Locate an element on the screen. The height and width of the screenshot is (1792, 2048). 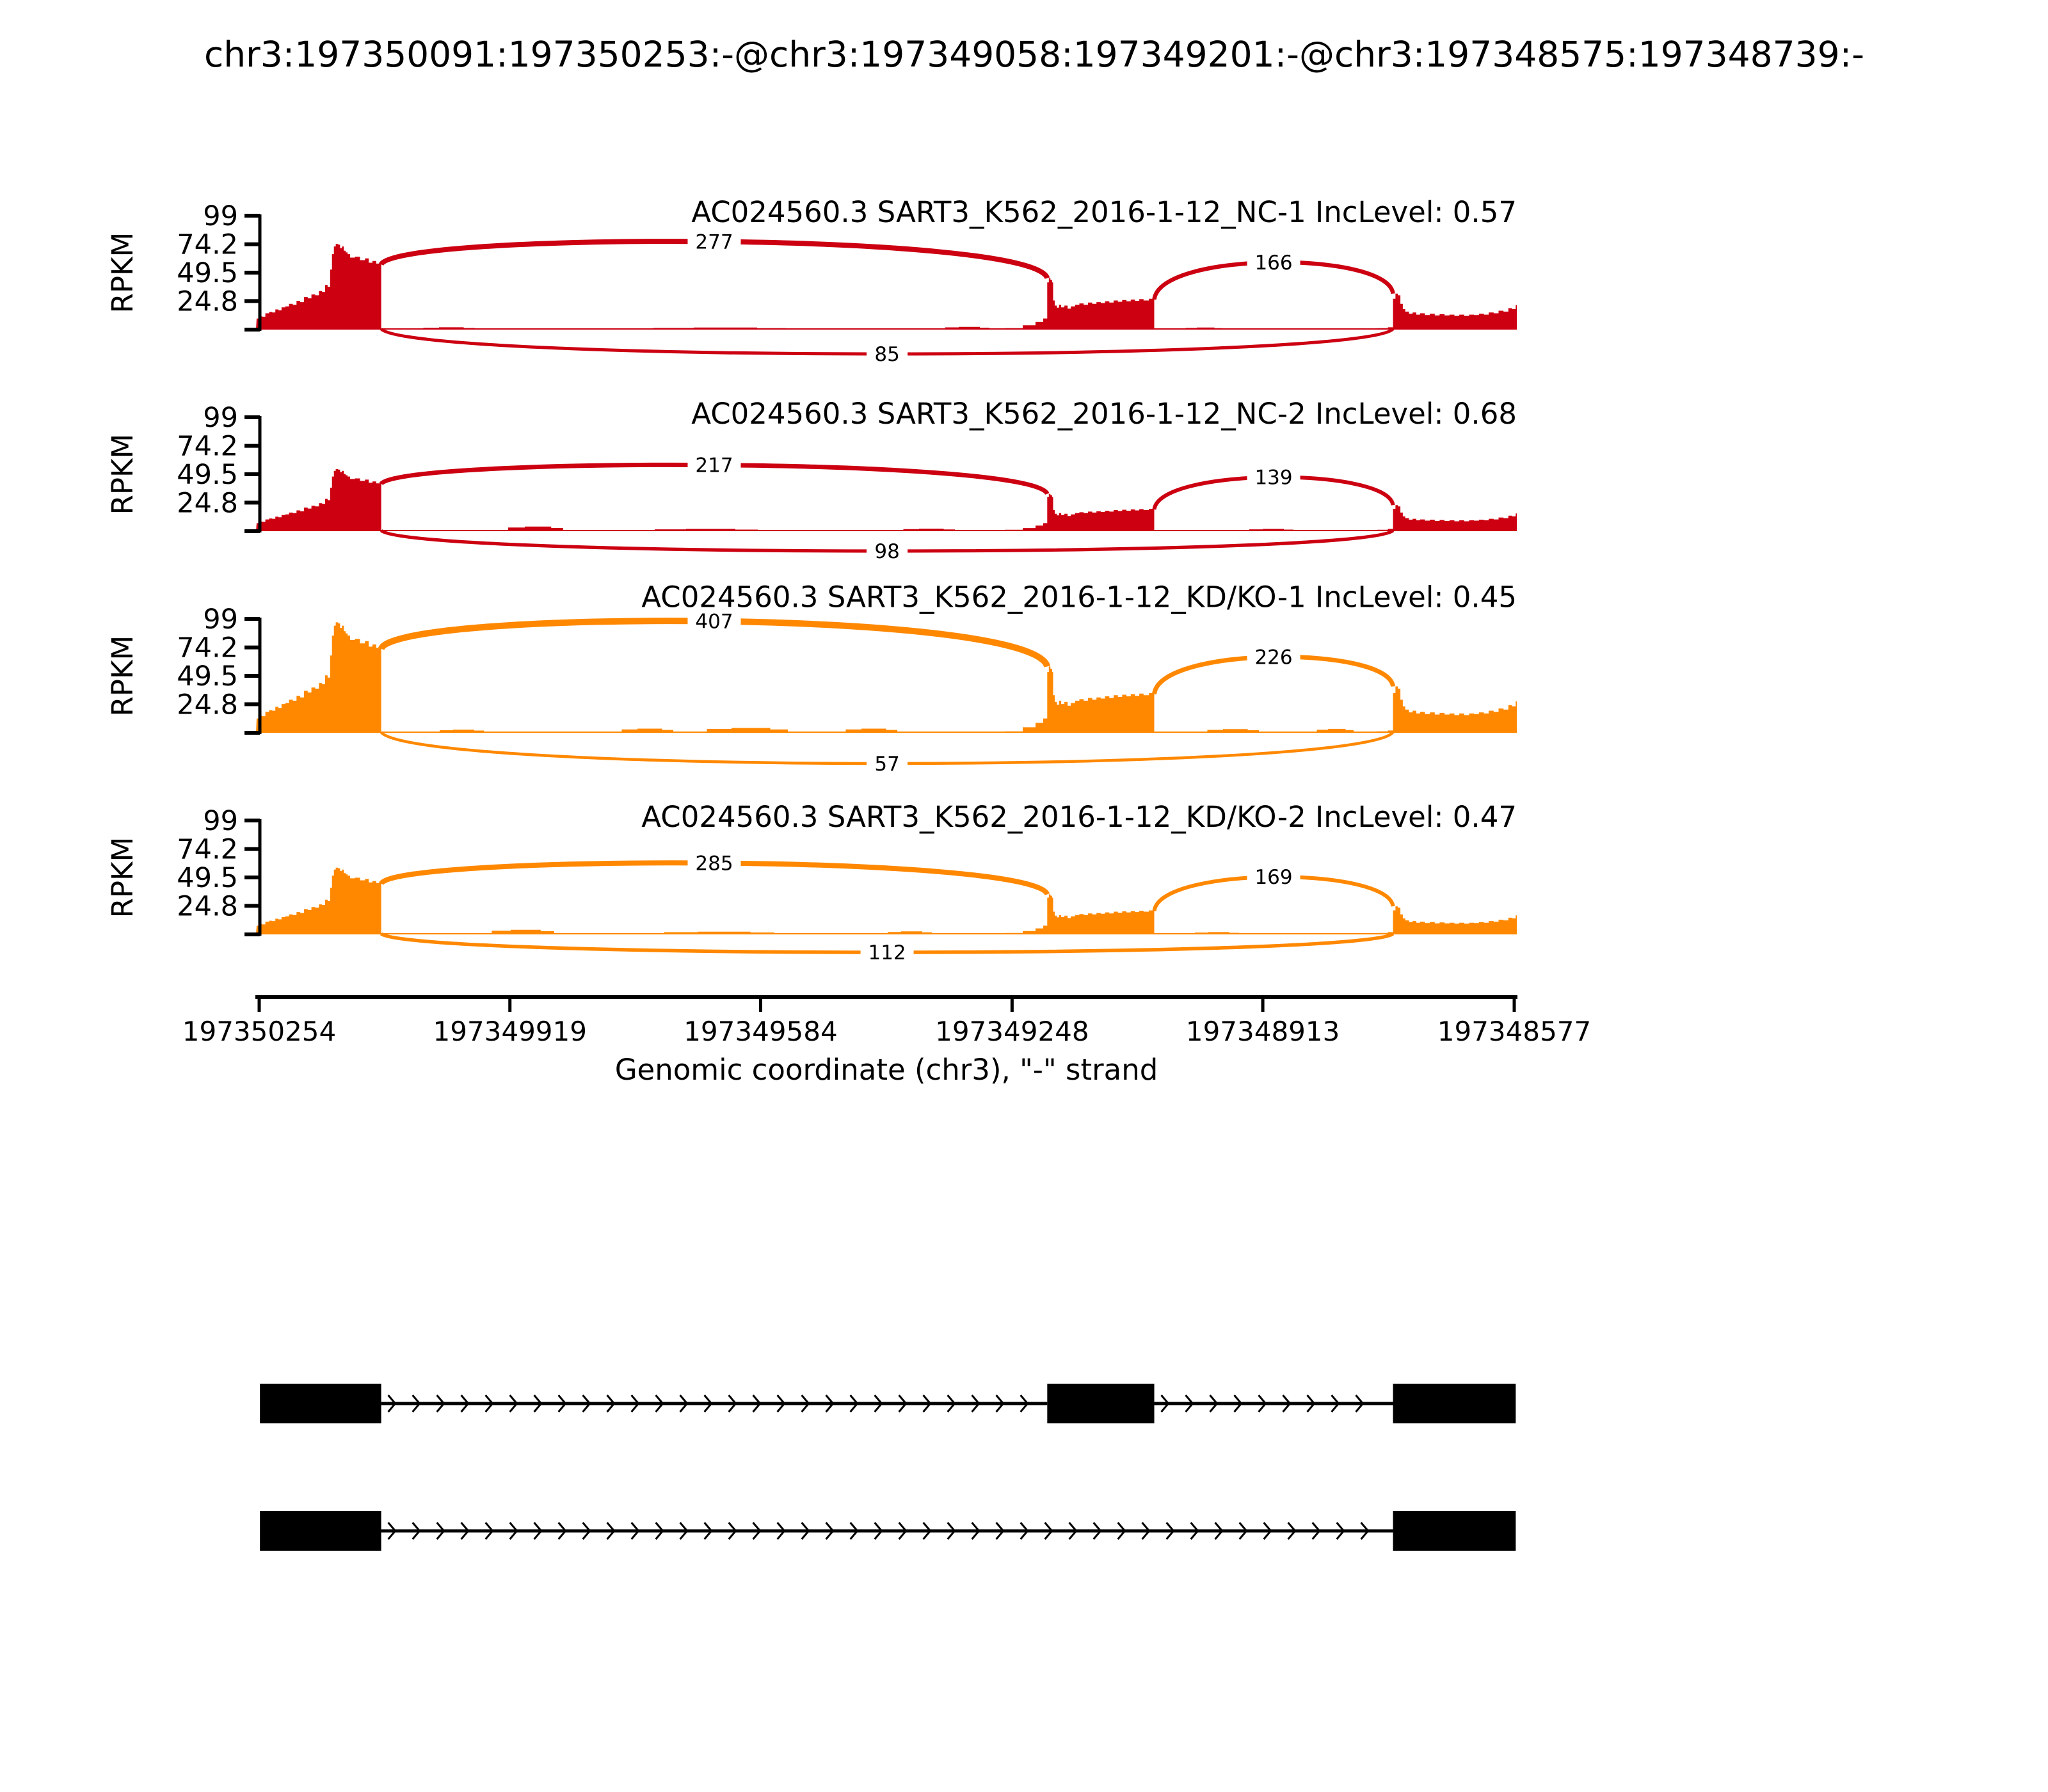
junction-count-label: 57 is located at coordinates (886, 764).